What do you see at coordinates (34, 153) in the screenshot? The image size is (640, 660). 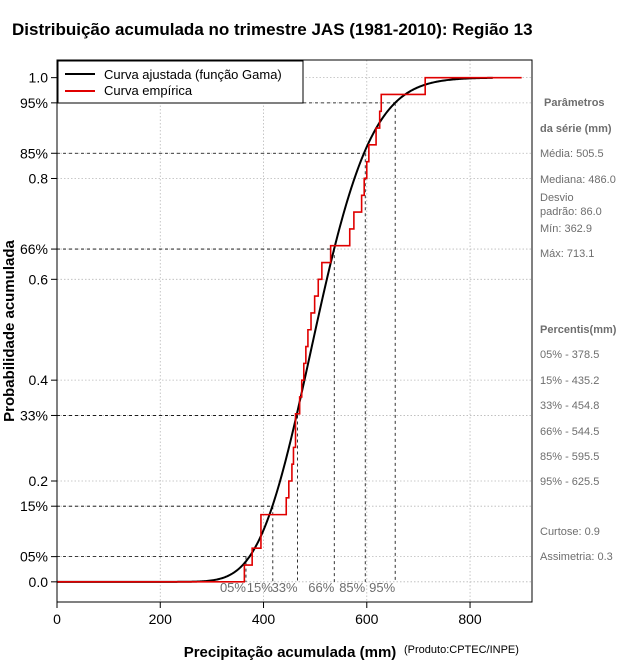 I see `y-tick-label-9: 85%` at bounding box center [34, 153].